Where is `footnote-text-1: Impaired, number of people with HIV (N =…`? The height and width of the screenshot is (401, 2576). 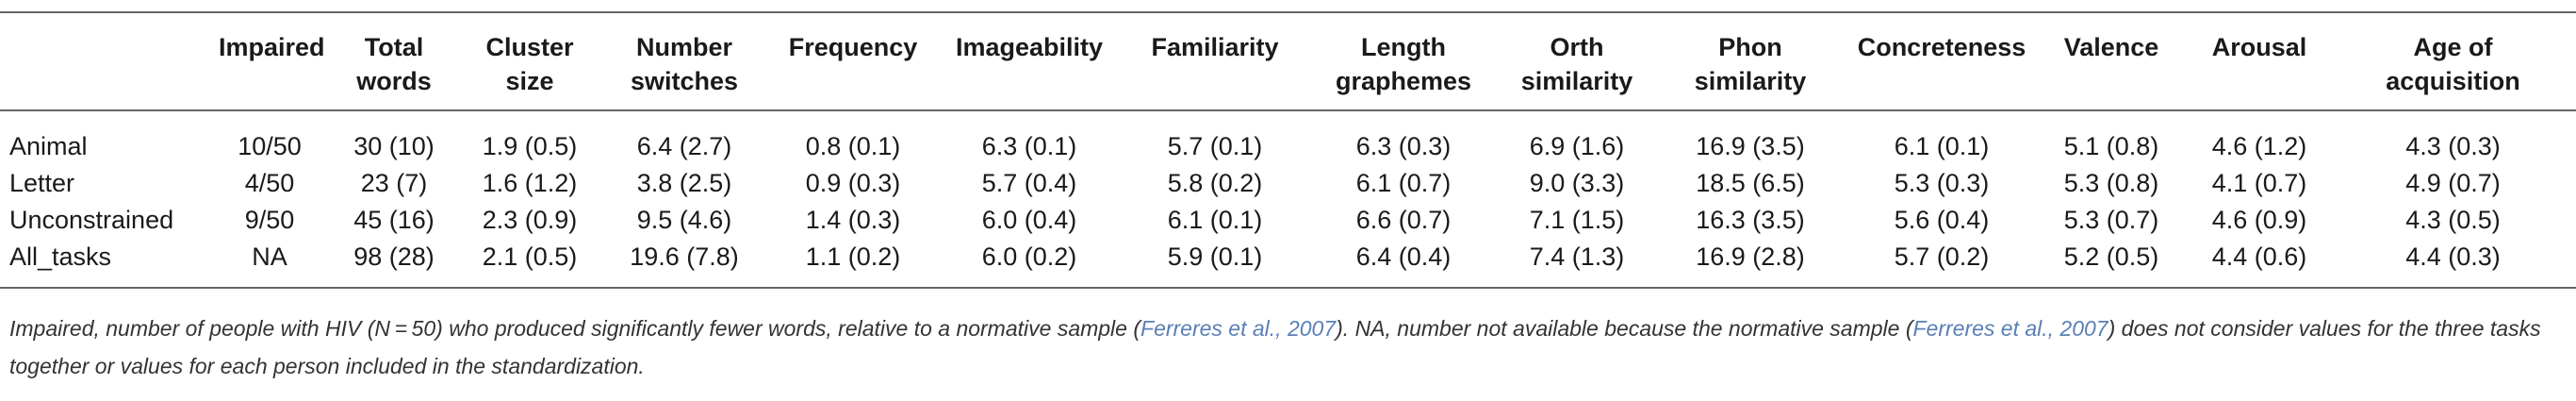 footnote-text-1: Impaired, number of people with HIV (N =… is located at coordinates (575, 328).